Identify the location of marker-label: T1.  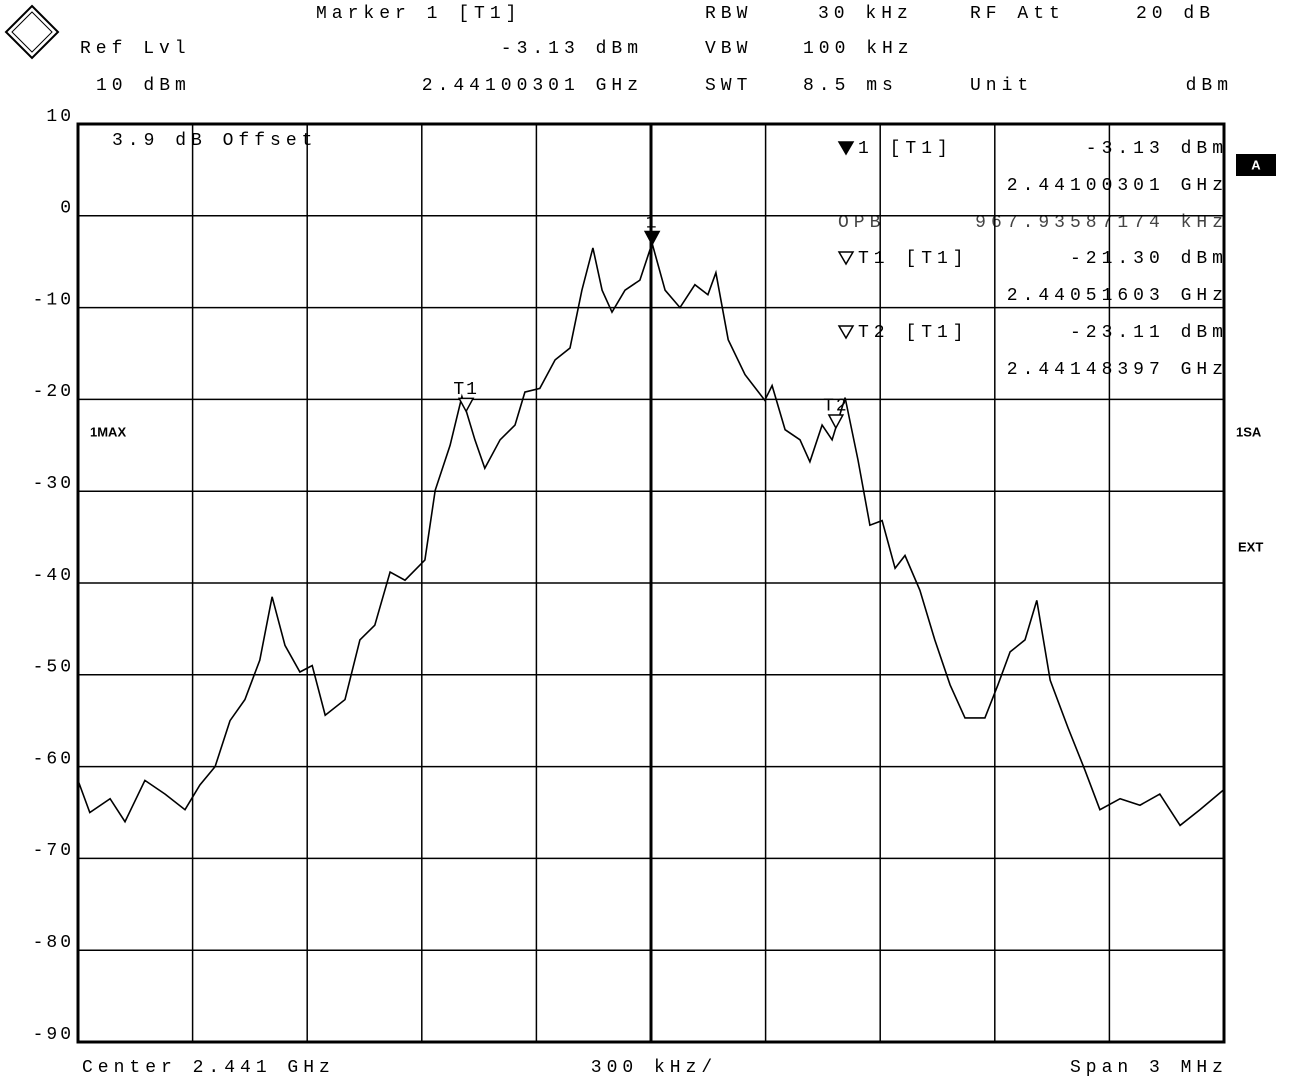
(466, 390).